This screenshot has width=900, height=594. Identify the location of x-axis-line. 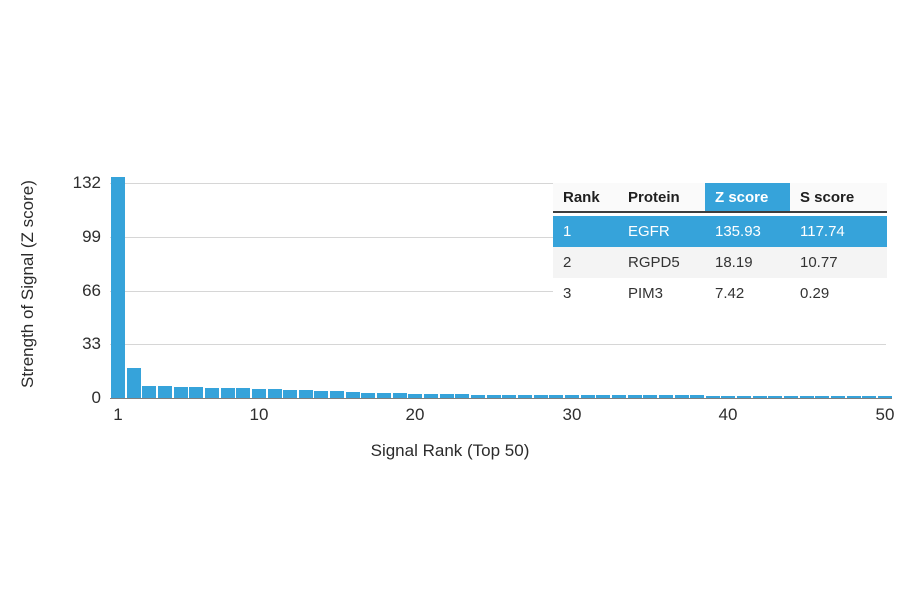
(501, 398).